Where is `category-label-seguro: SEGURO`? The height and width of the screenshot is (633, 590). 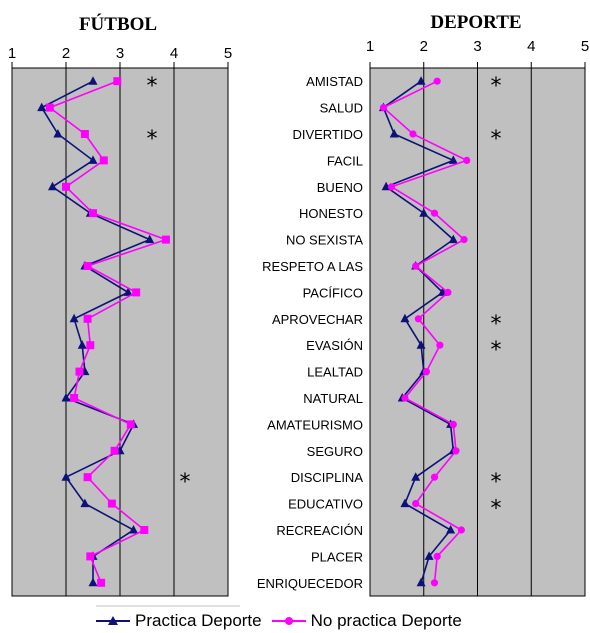 category-label-seguro: SEGURO is located at coordinates (335, 451).